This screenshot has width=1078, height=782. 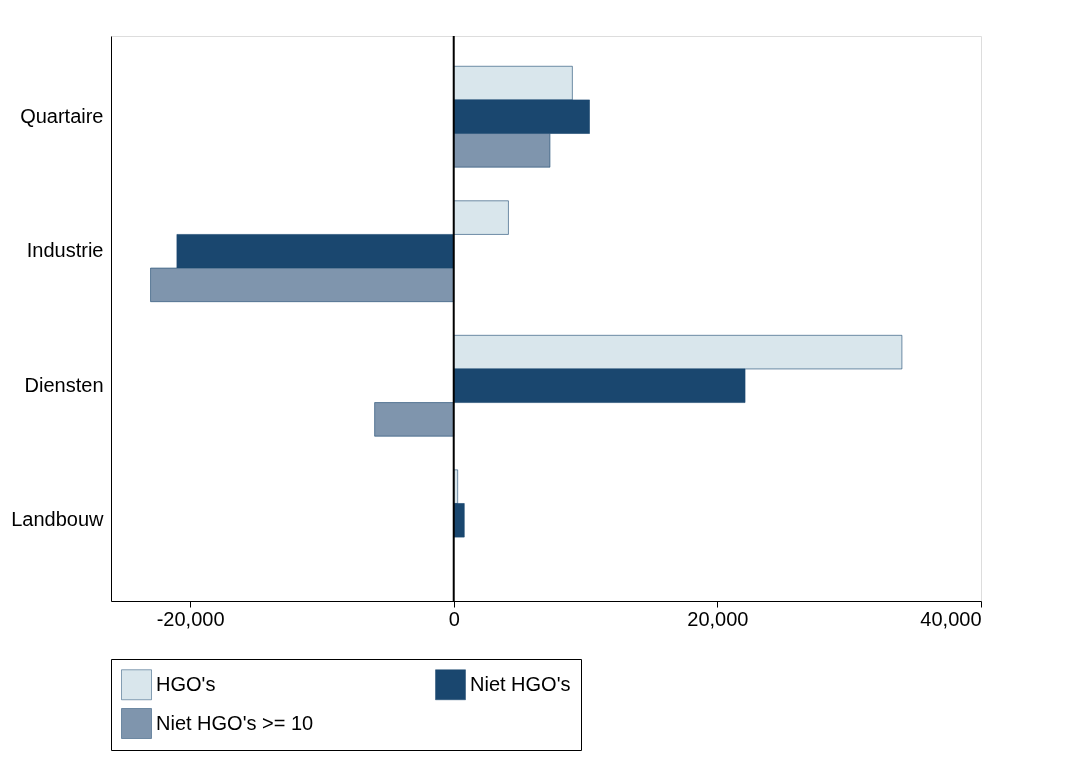 I want to click on y-tick-label: Landbouw, so click(x=58, y=519).